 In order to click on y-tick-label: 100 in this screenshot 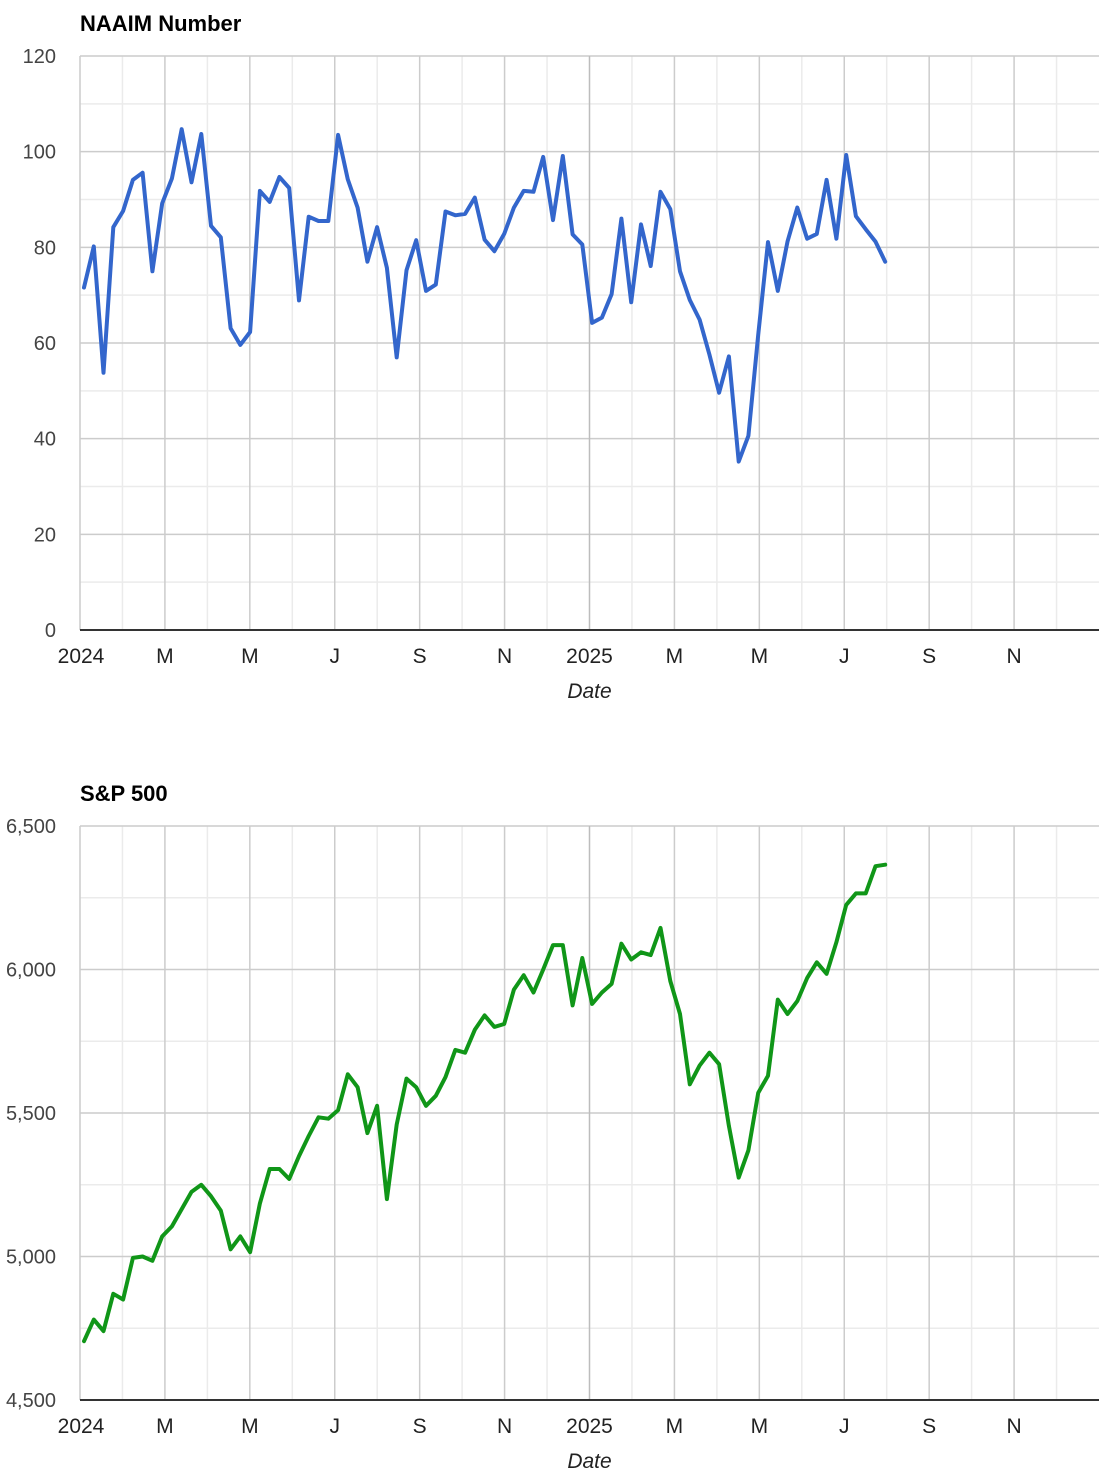, I will do `click(39, 153)`.